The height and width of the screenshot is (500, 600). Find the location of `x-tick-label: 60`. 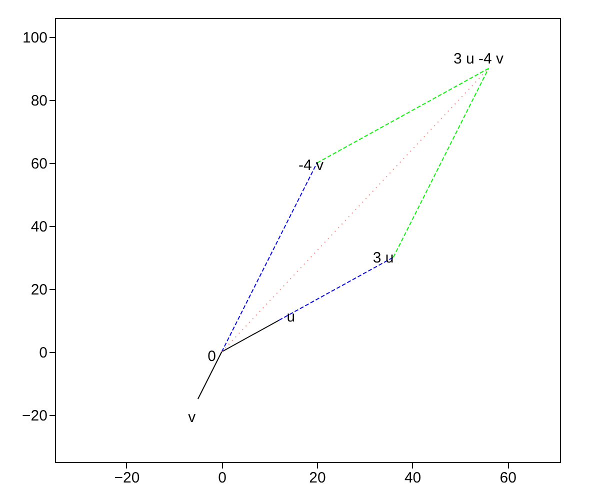

x-tick-label: 60 is located at coordinates (508, 478).